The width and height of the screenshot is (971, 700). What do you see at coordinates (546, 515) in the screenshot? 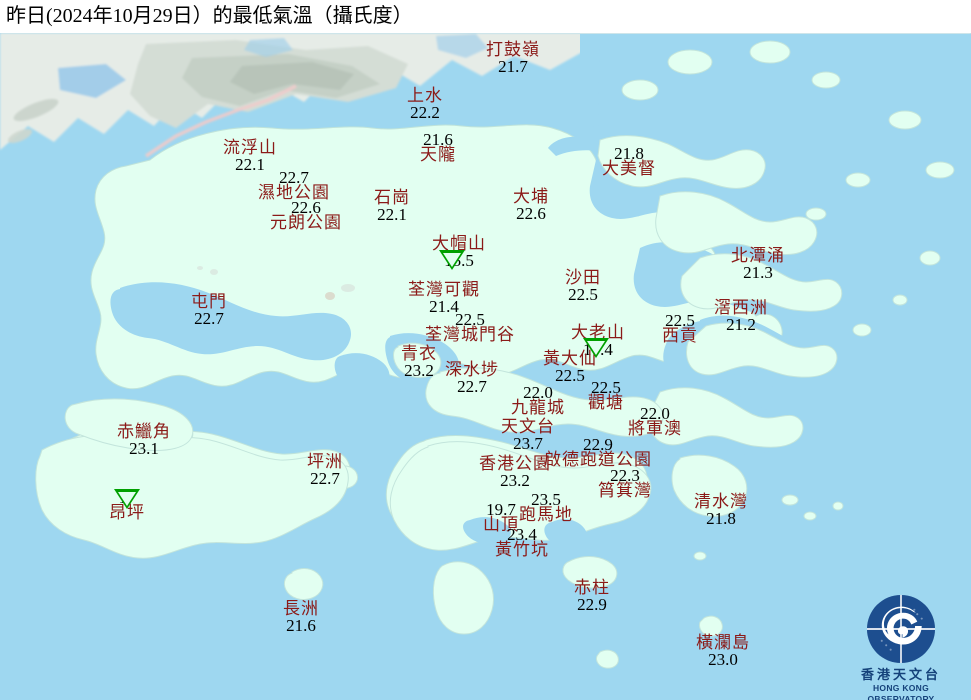
I see `station-name: 跑馬地` at bounding box center [546, 515].